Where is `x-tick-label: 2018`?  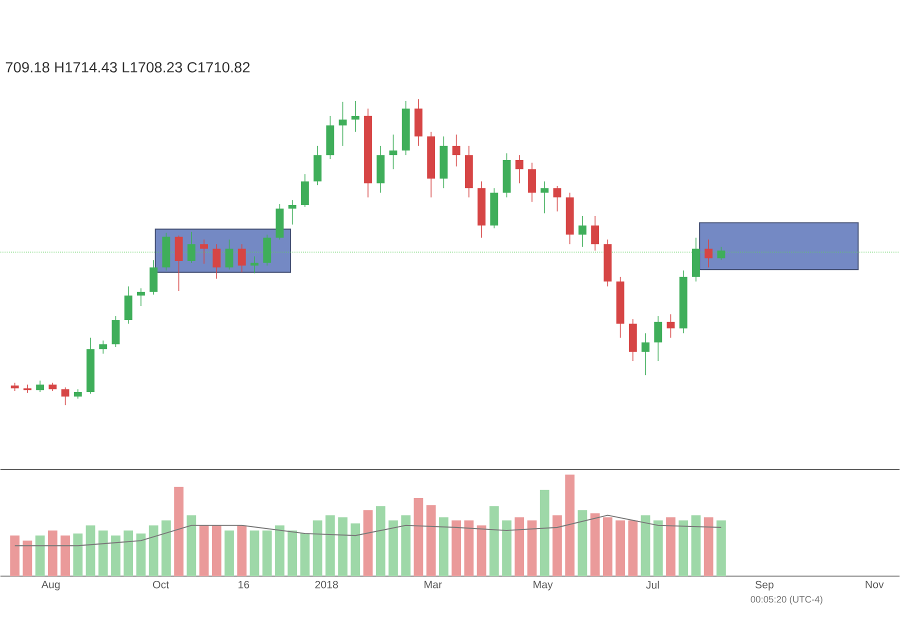 x-tick-label: 2018 is located at coordinates (326, 584).